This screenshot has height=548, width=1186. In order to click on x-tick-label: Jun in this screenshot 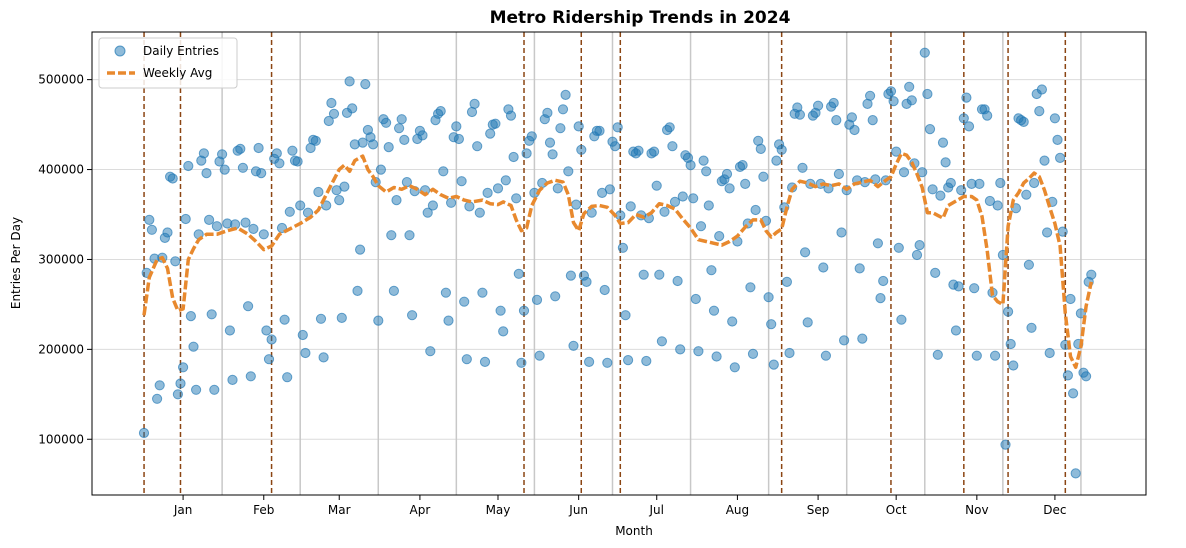, I will do `click(578, 510)`.